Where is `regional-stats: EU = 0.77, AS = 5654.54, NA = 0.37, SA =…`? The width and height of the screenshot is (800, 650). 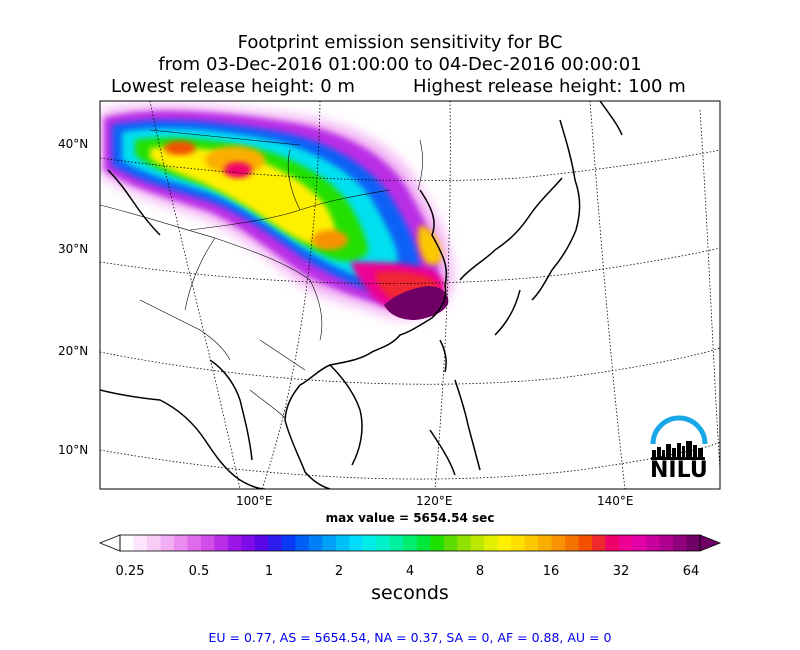 regional-stats: EU = 0.77, AS = 5654.54, NA = 0.37, SA =… is located at coordinates (410, 637).